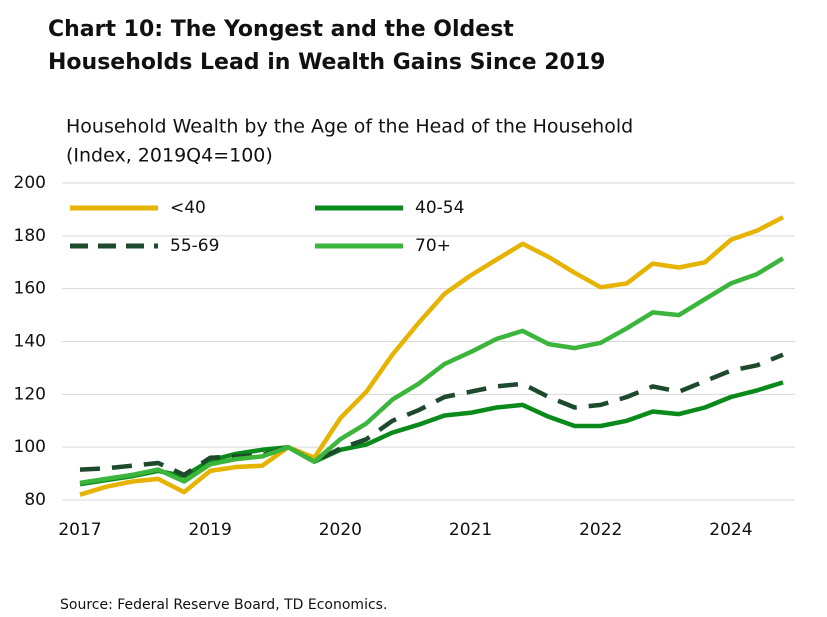 This screenshot has height=617, width=827. I want to click on chart-subtitle: (Index, 2019Q4=100), so click(169, 156).